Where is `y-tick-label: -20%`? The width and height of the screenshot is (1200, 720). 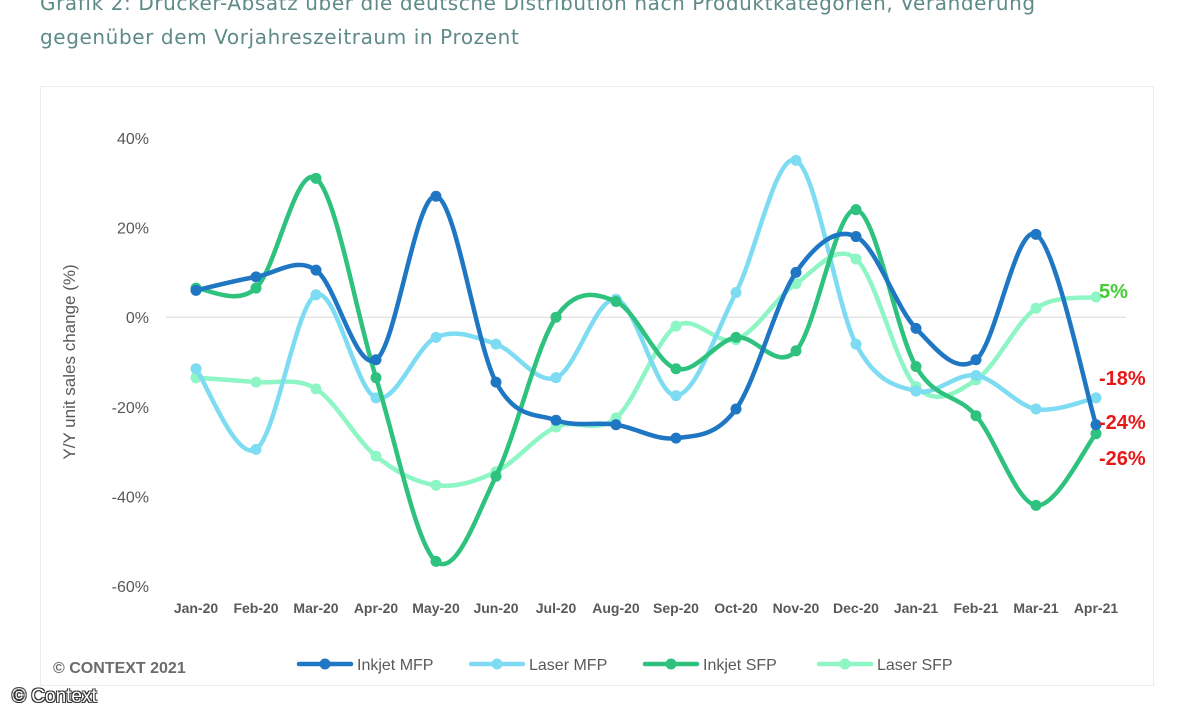
y-tick-label: -20% is located at coordinates (130, 408).